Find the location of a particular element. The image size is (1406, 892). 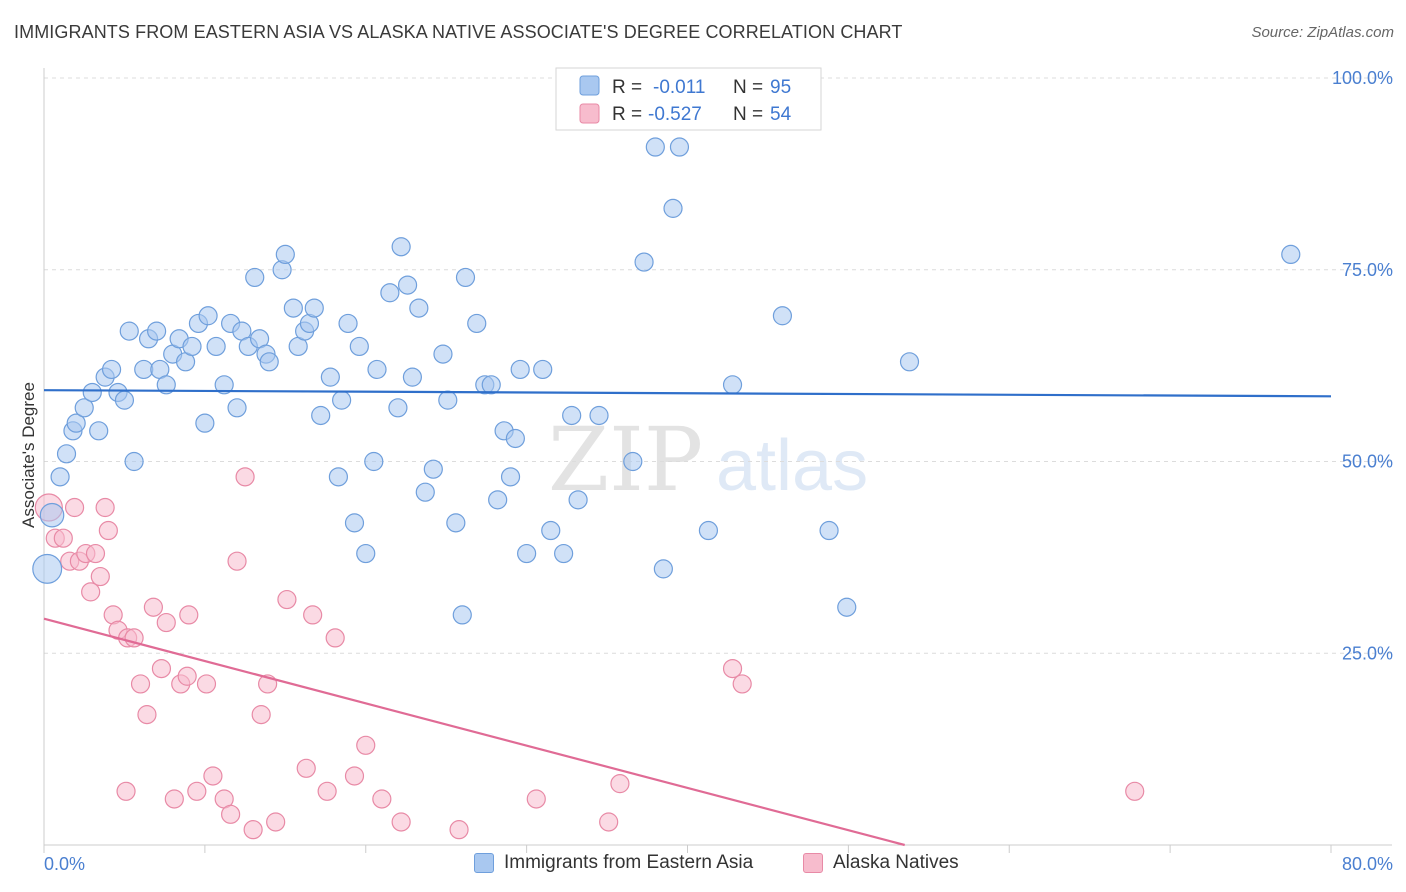

y-tick-label: 25.0% is located at coordinates (1367, 653).